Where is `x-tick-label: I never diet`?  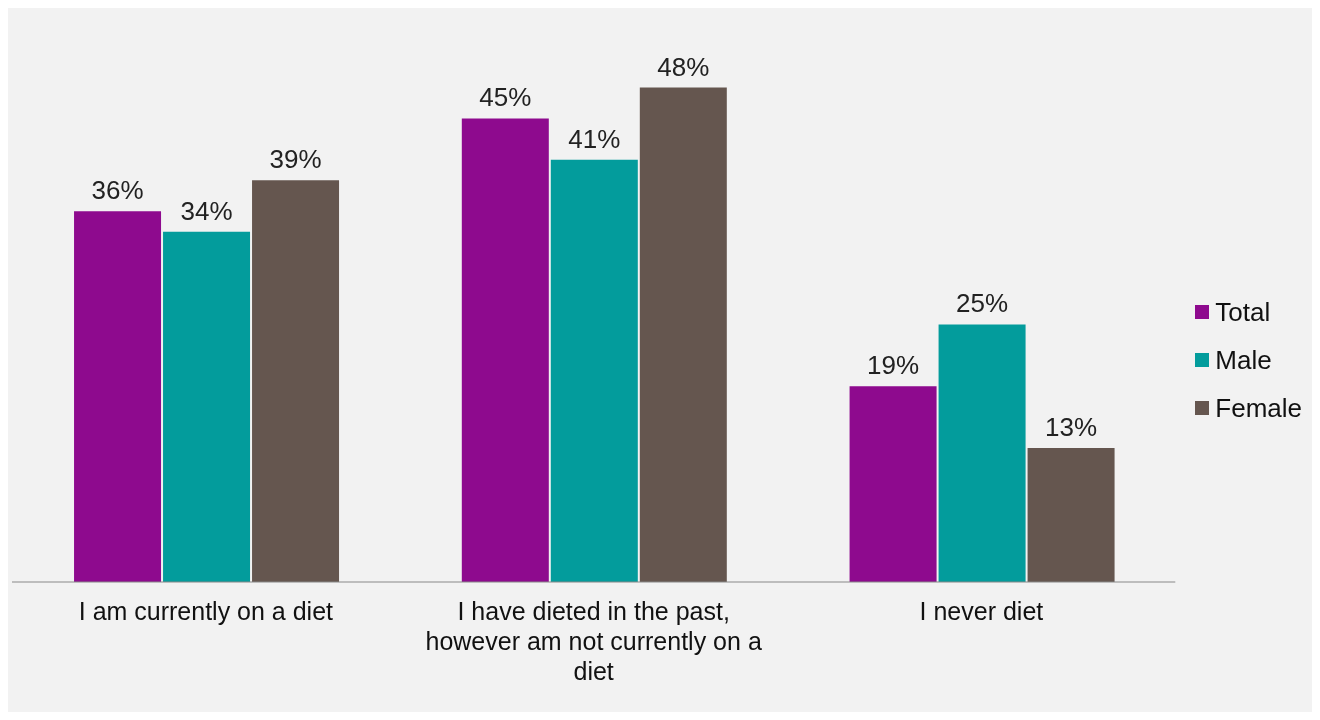 x-tick-label: I never diet is located at coordinates (981, 611).